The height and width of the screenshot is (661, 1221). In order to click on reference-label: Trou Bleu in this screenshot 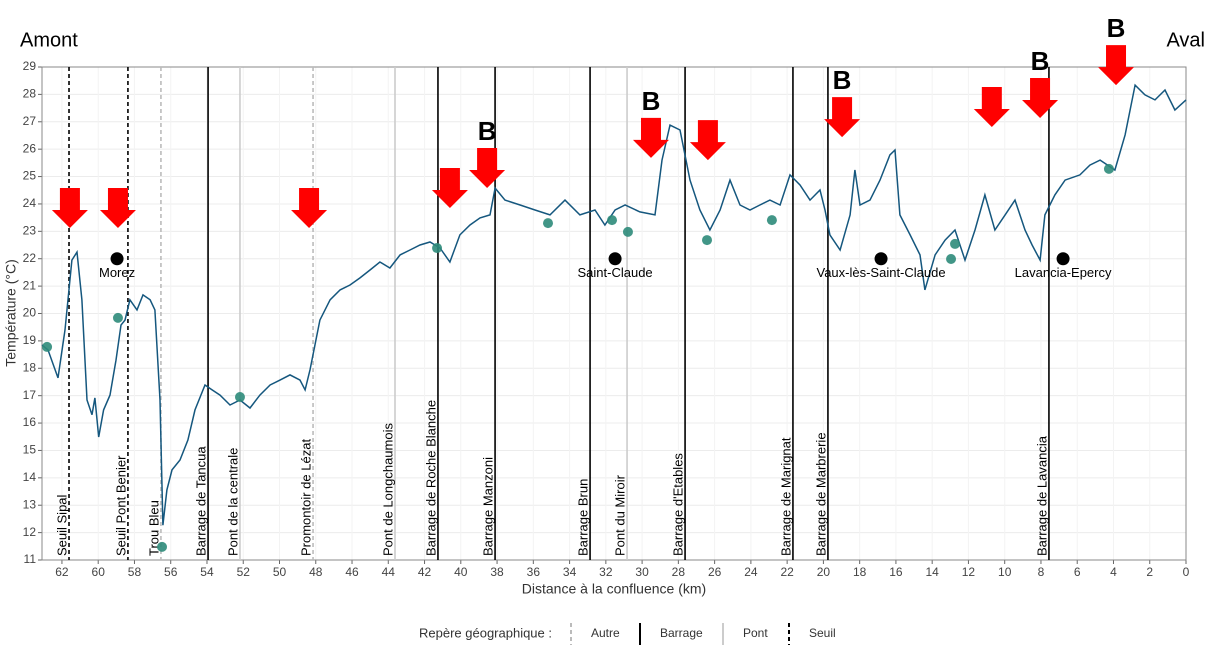, I will do `click(153, 528)`.